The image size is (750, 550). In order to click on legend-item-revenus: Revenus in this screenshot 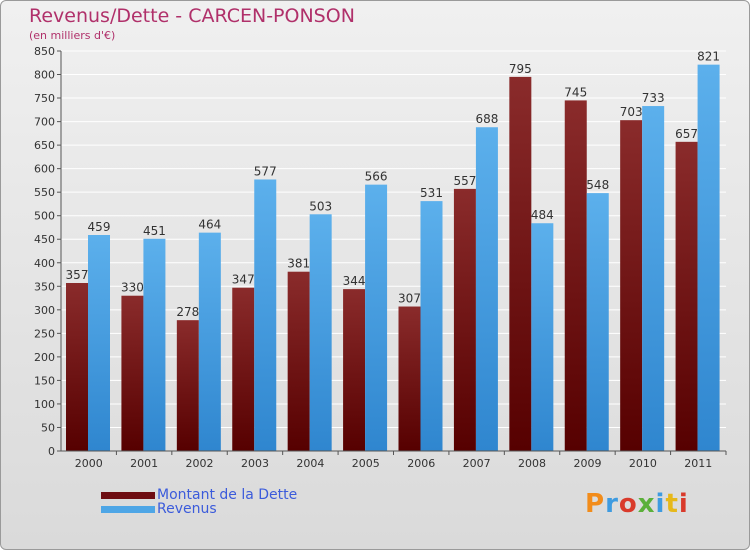, I will do `click(159, 509)`.